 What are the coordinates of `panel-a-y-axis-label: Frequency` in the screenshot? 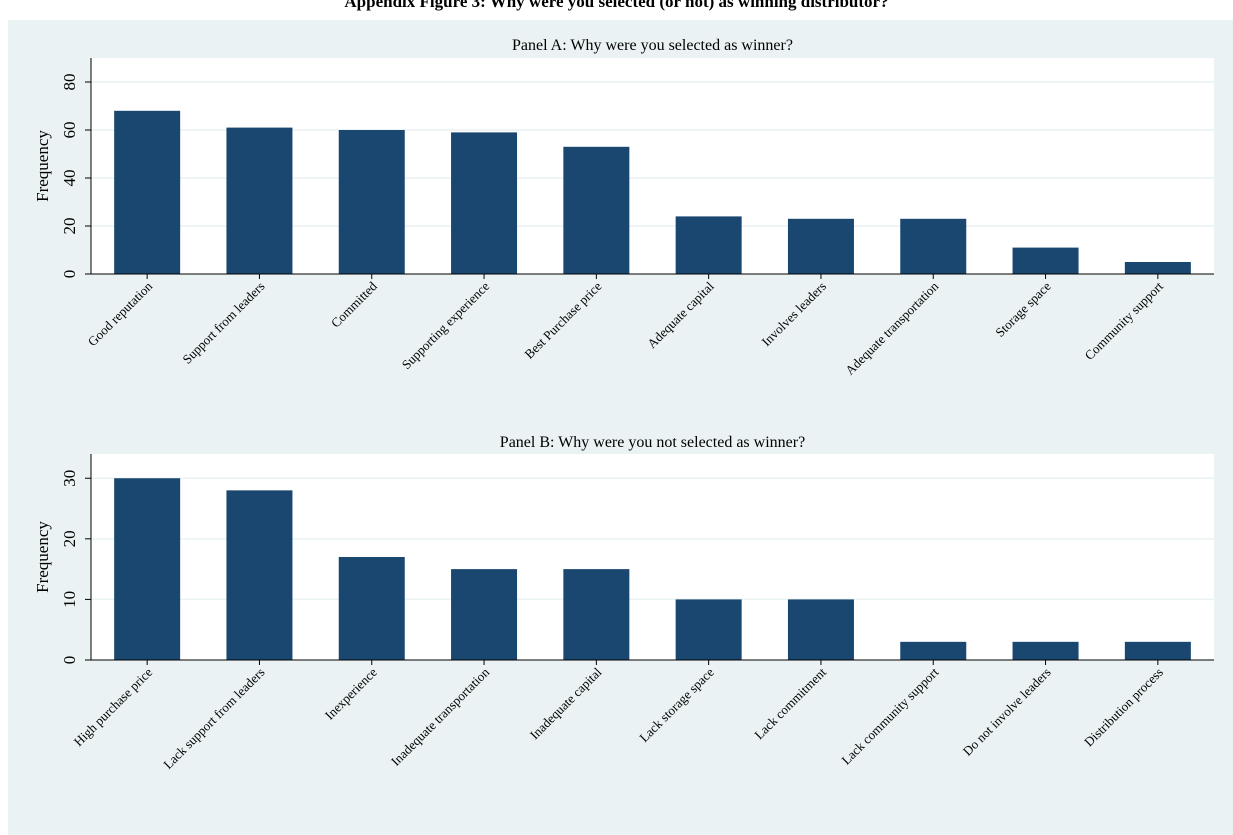 It's located at (42, 166).